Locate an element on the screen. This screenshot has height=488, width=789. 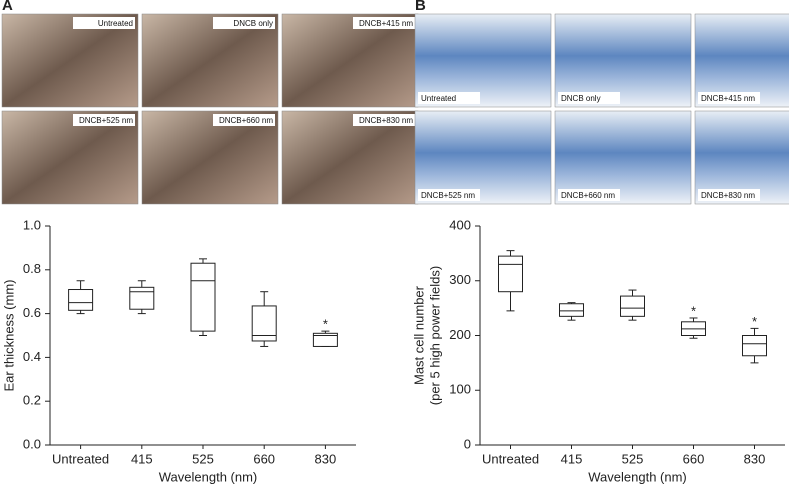
panel-letter: A is located at coordinates (7, 7).